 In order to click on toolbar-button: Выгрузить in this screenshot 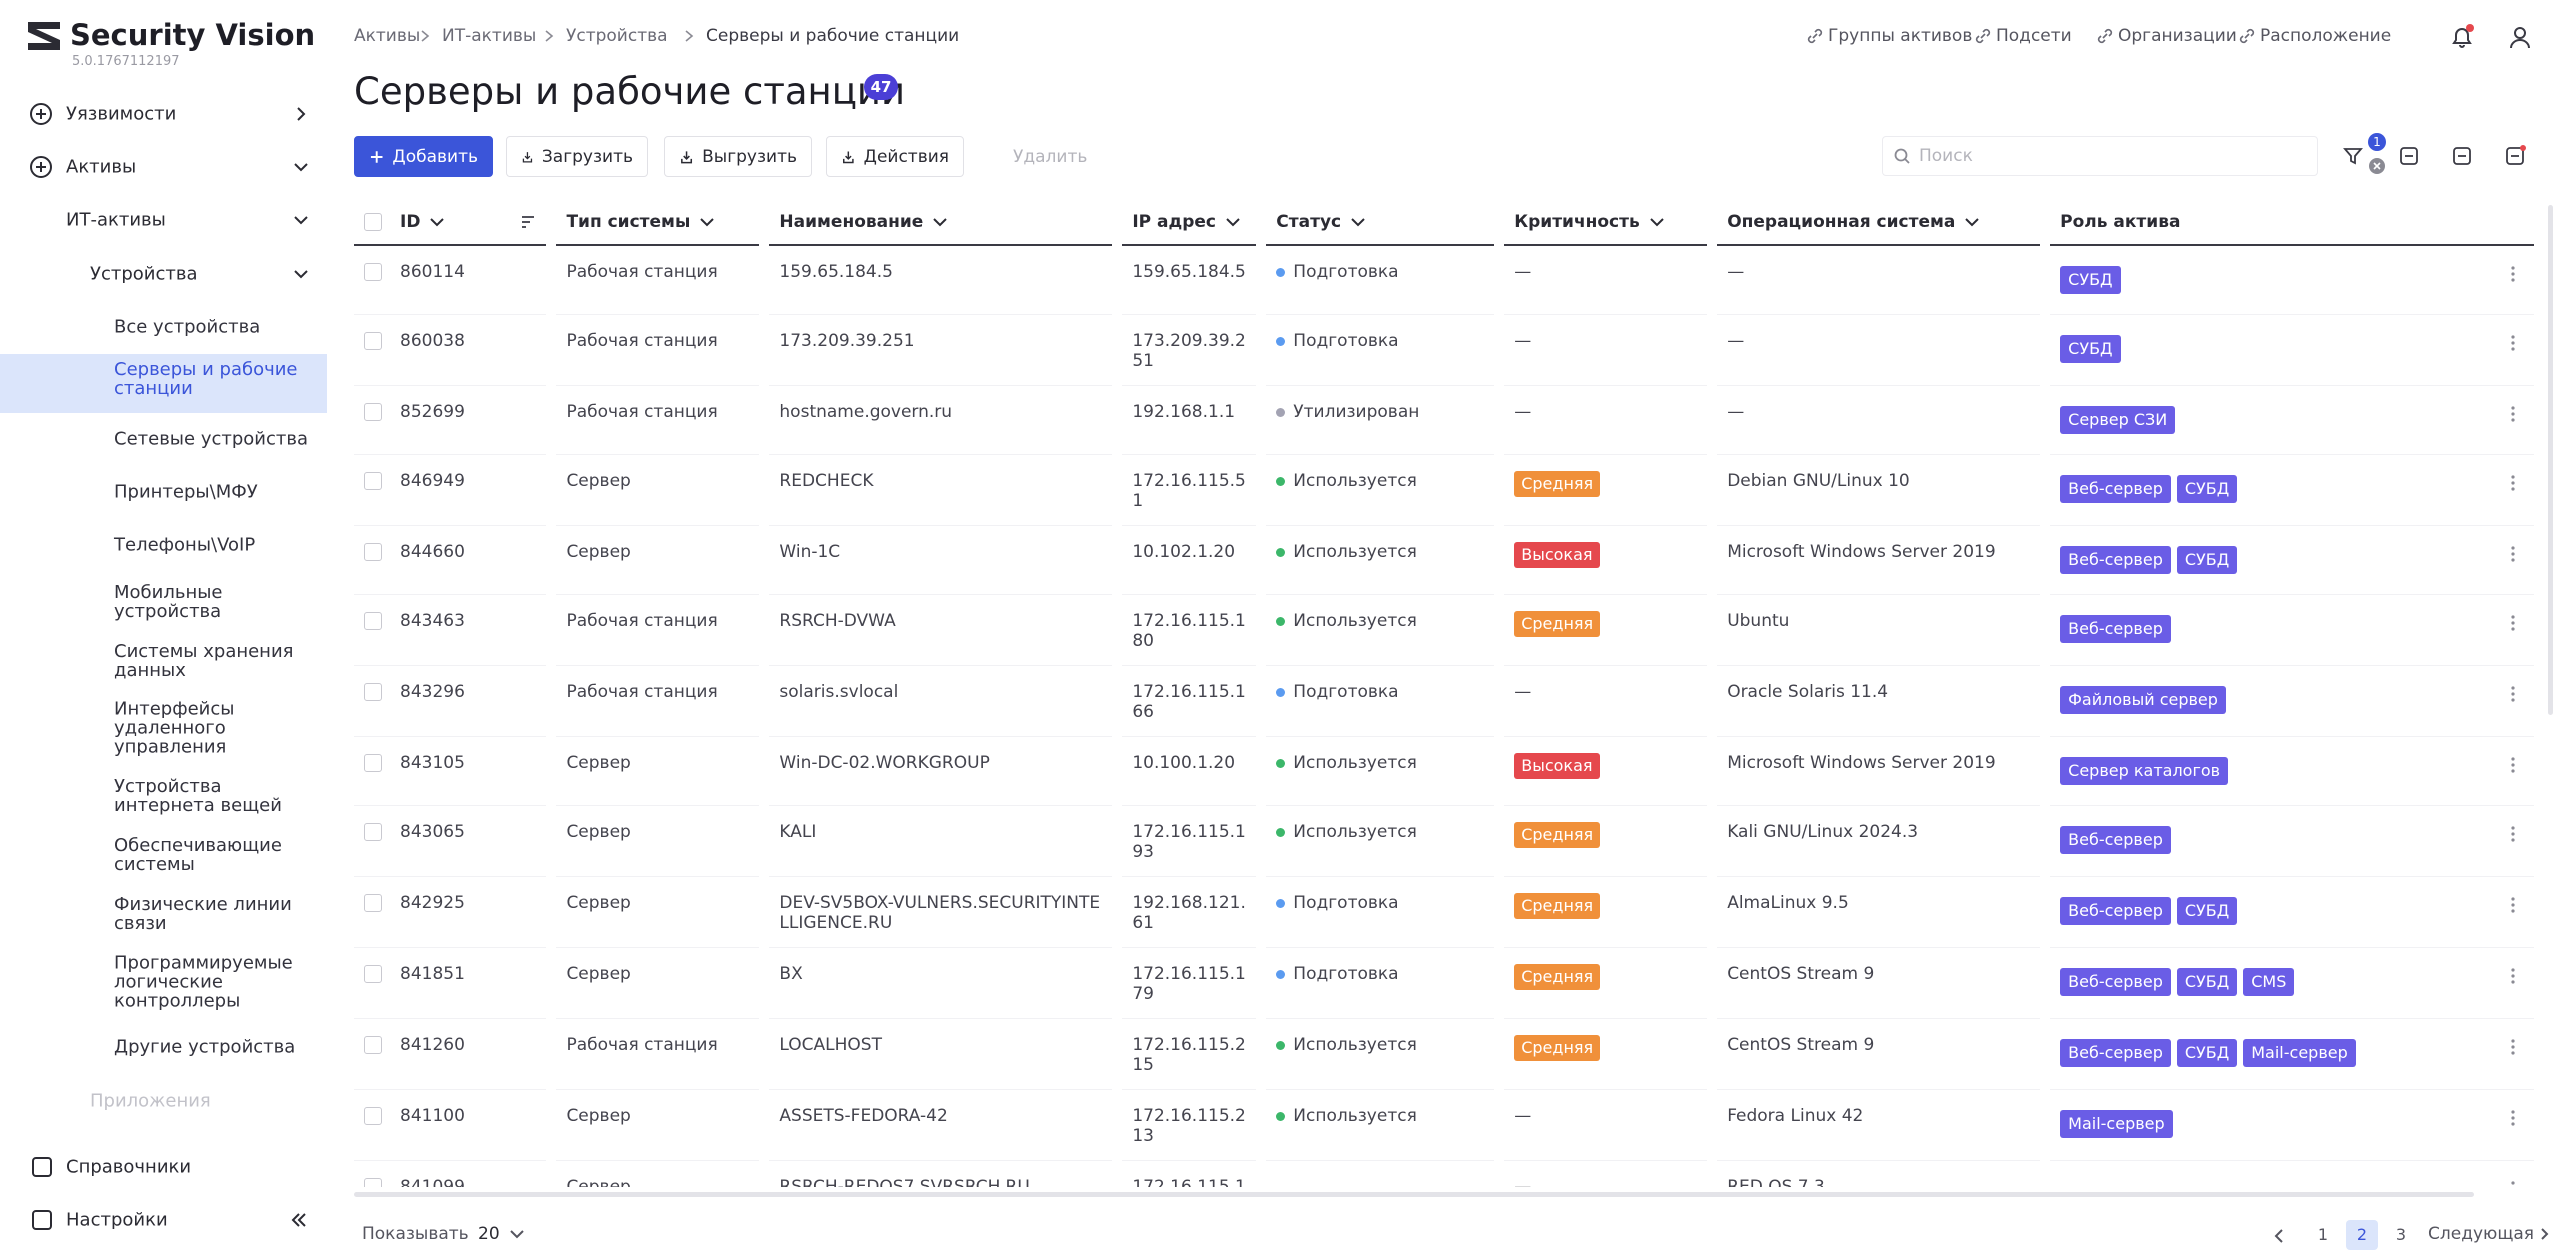, I will do `click(738, 156)`.